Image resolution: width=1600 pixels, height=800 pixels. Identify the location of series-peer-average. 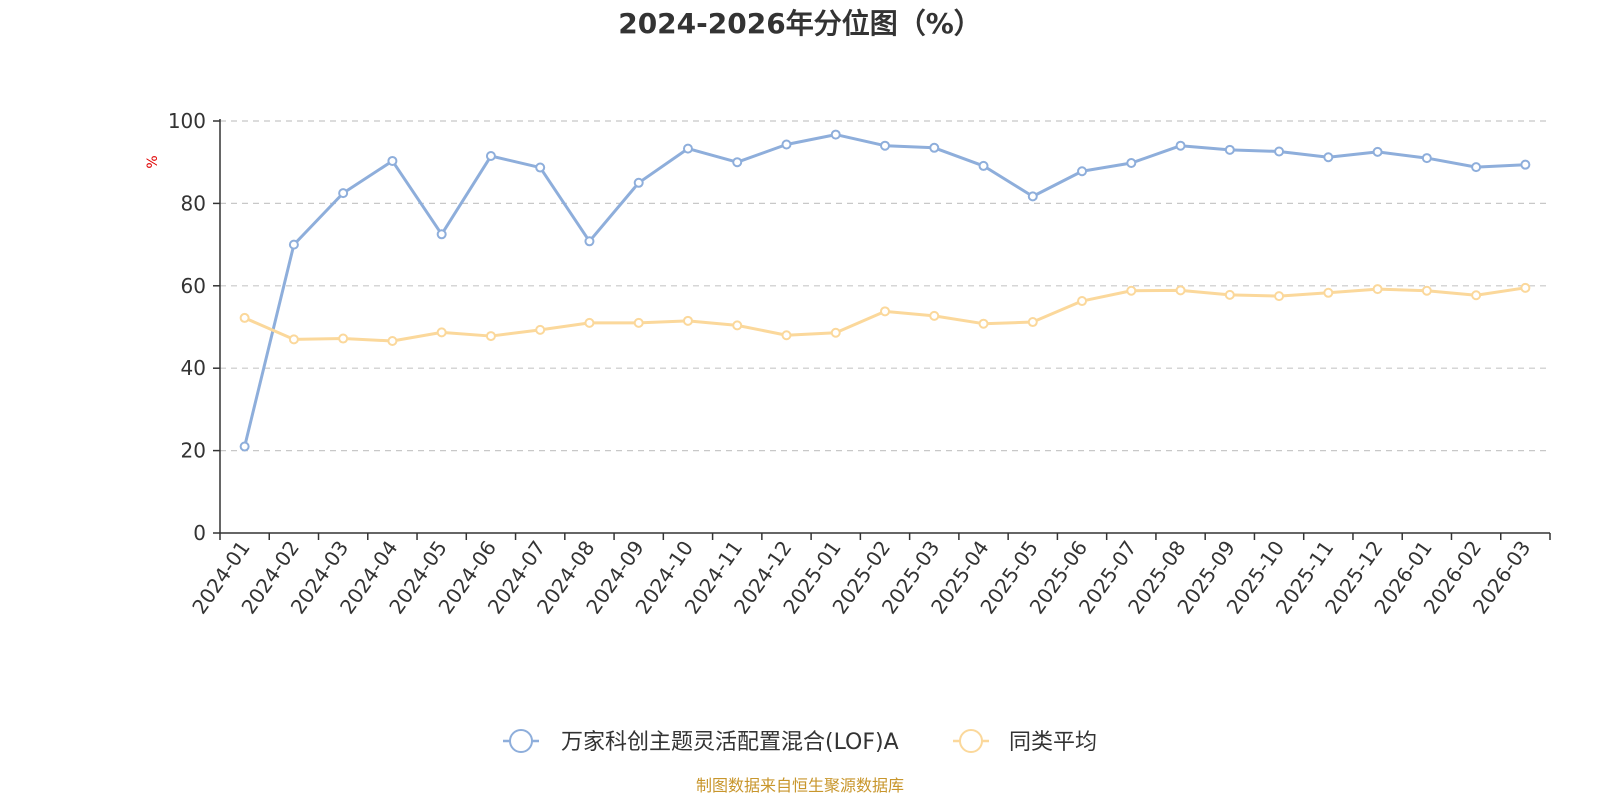
(885, 314).